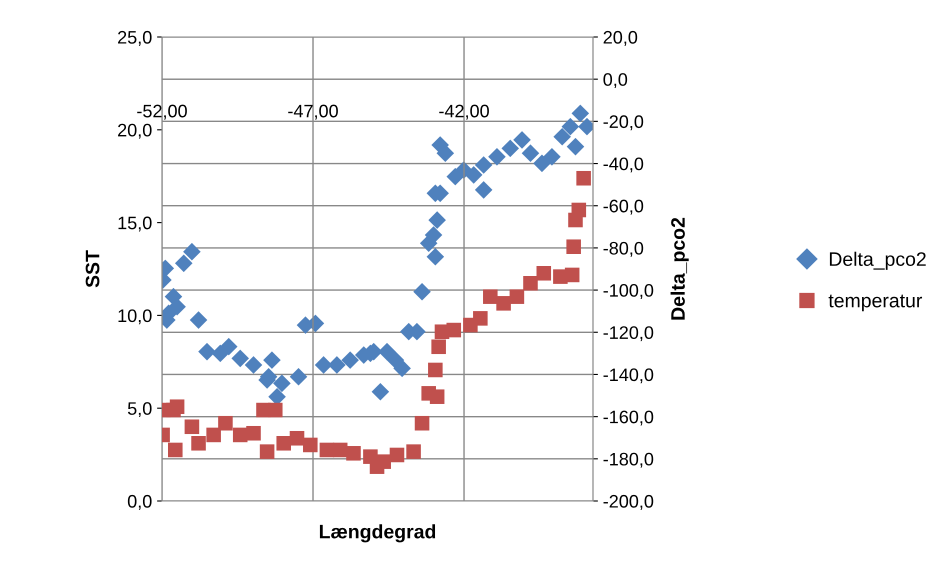 The image size is (933, 563). I want to click on legend-label: temperatur, so click(875, 303).